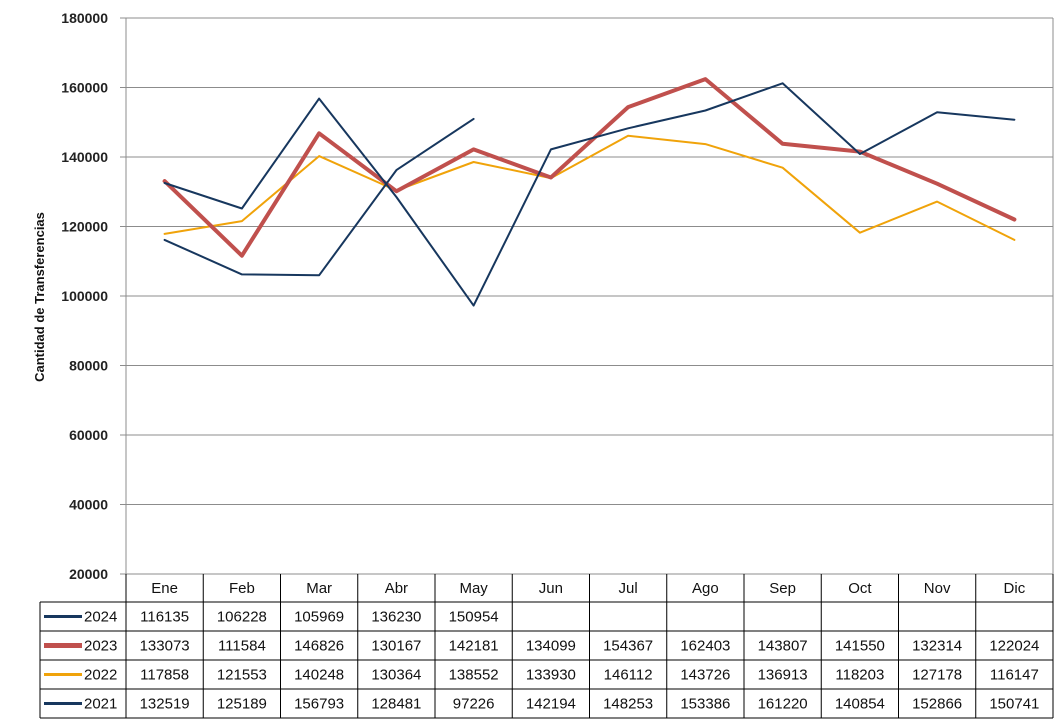 Image resolution: width=1055 pixels, height=720 pixels. What do you see at coordinates (937, 588) in the screenshot?
I see `x-tick-label: Nov` at bounding box center [937, 588].